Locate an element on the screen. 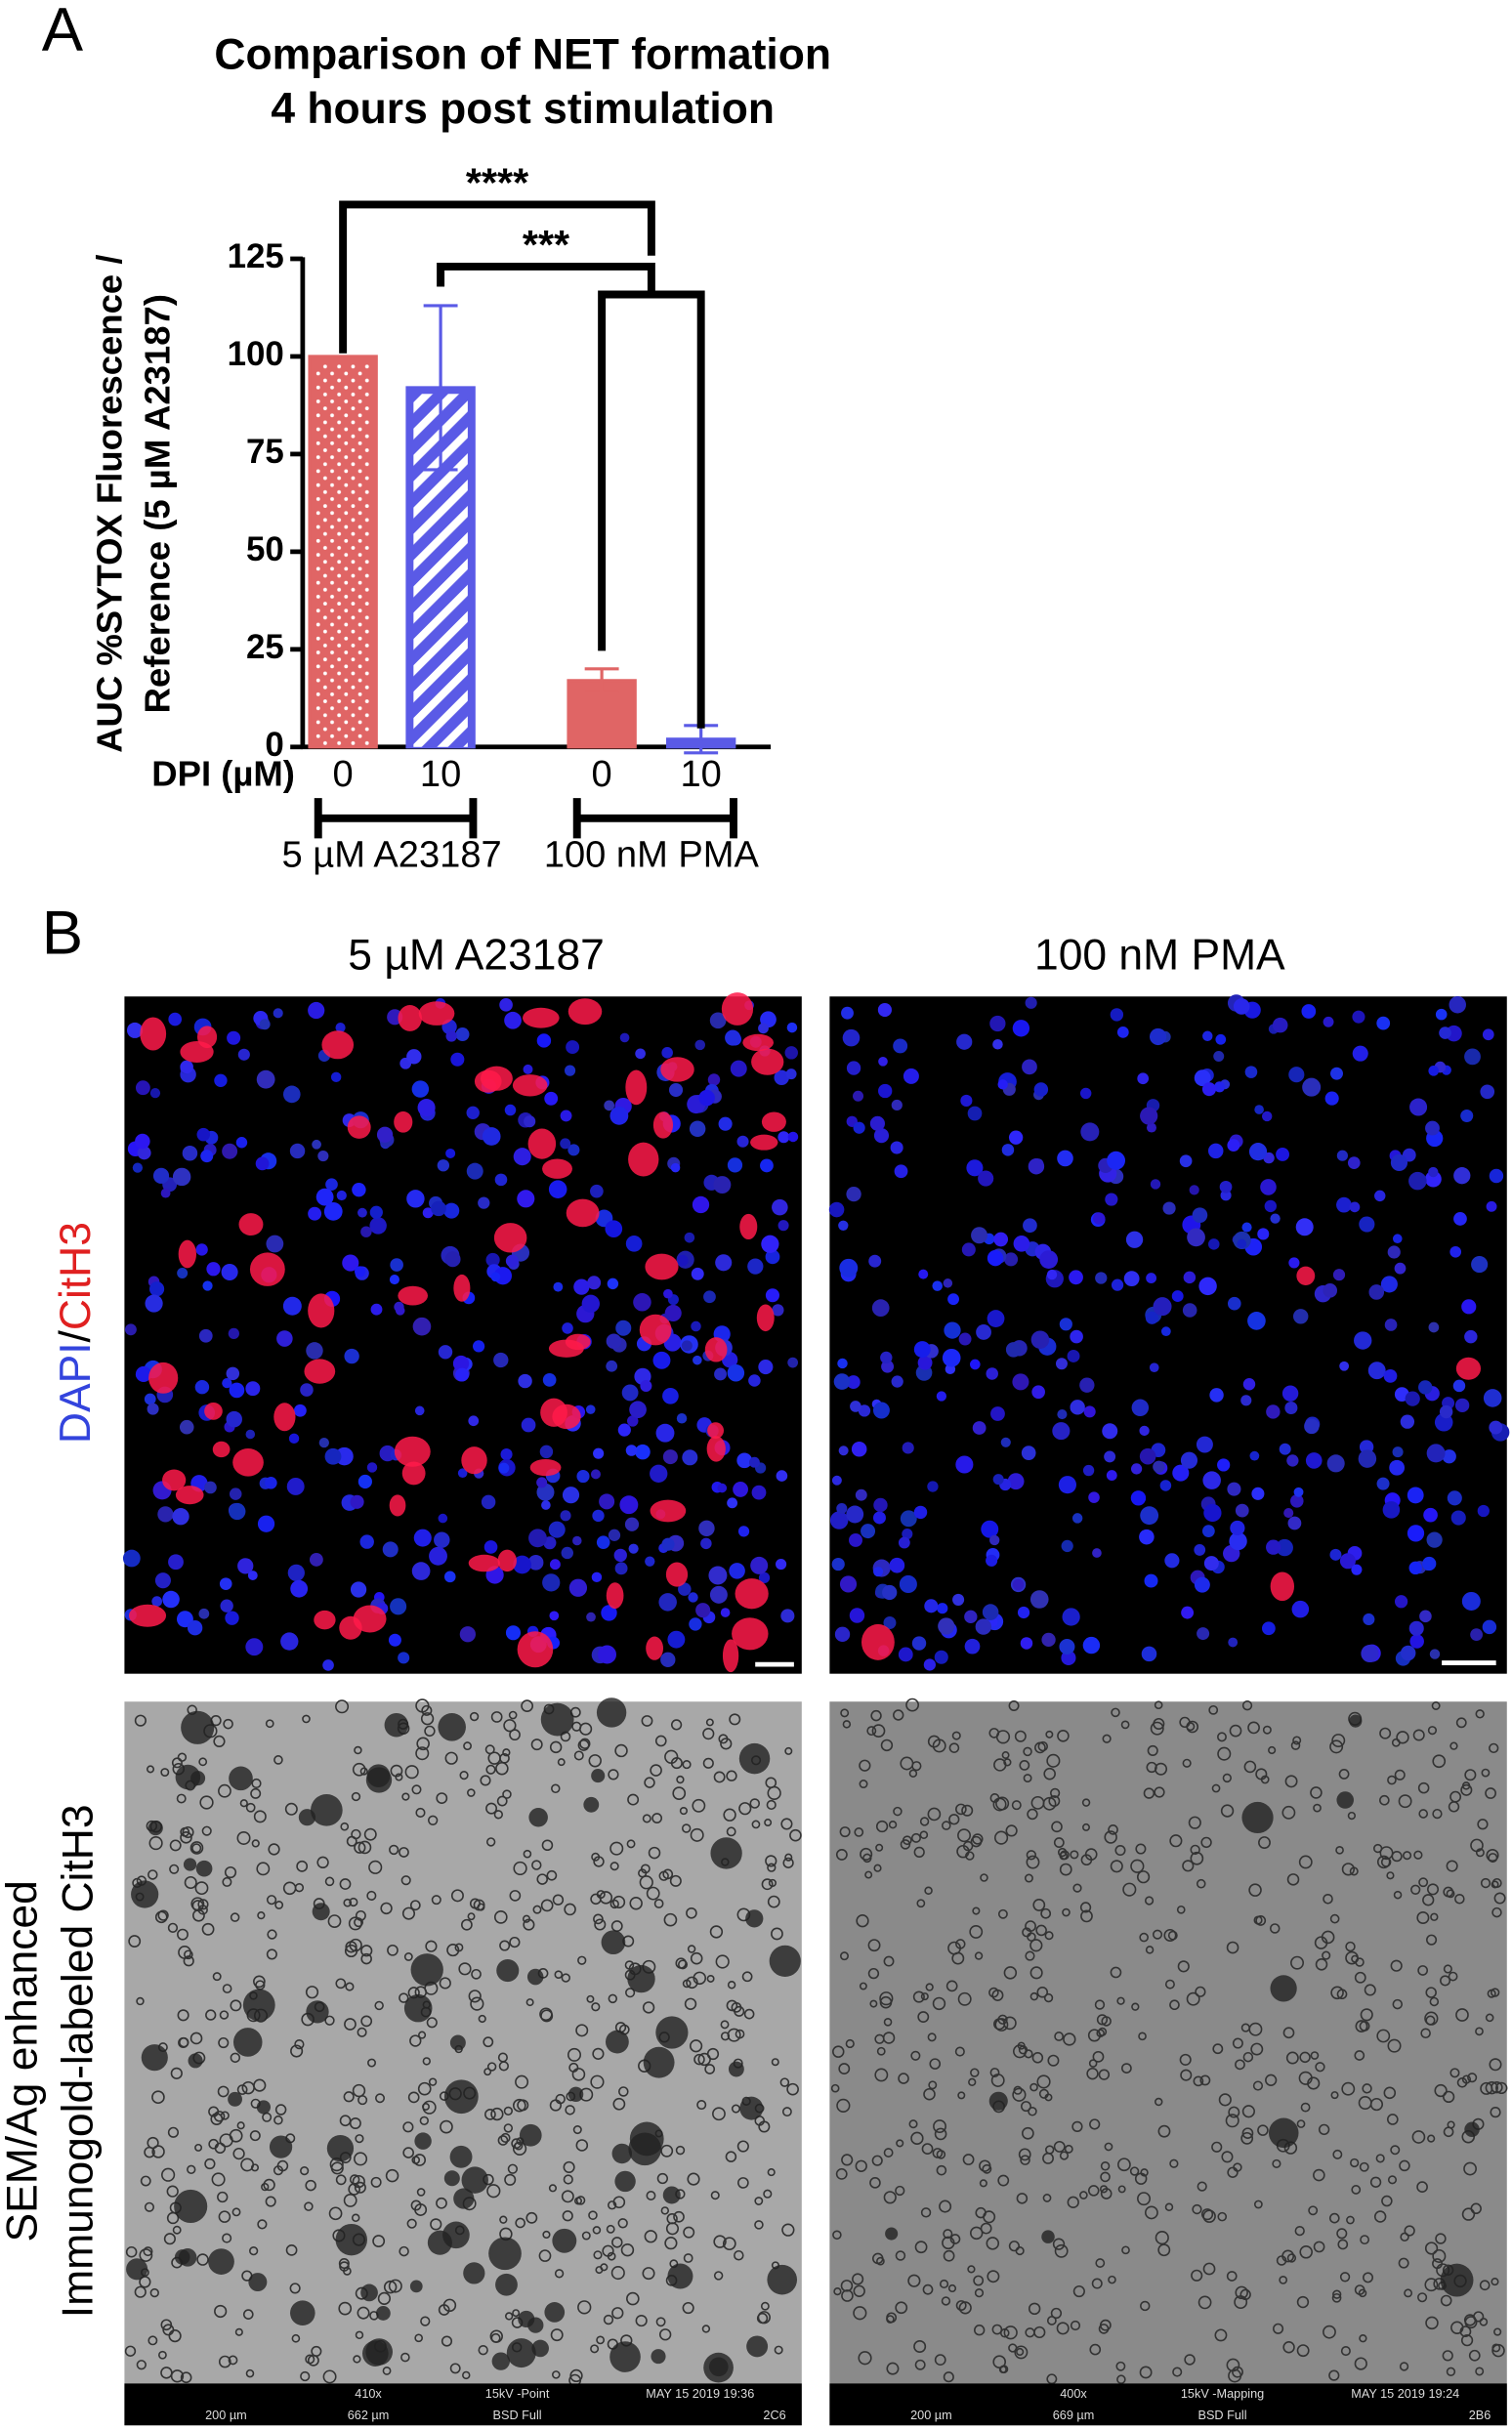 The height and width of the screenshot is (2430, 1512). row-label-part: CitH3 is located at coordinates (76, 1276).